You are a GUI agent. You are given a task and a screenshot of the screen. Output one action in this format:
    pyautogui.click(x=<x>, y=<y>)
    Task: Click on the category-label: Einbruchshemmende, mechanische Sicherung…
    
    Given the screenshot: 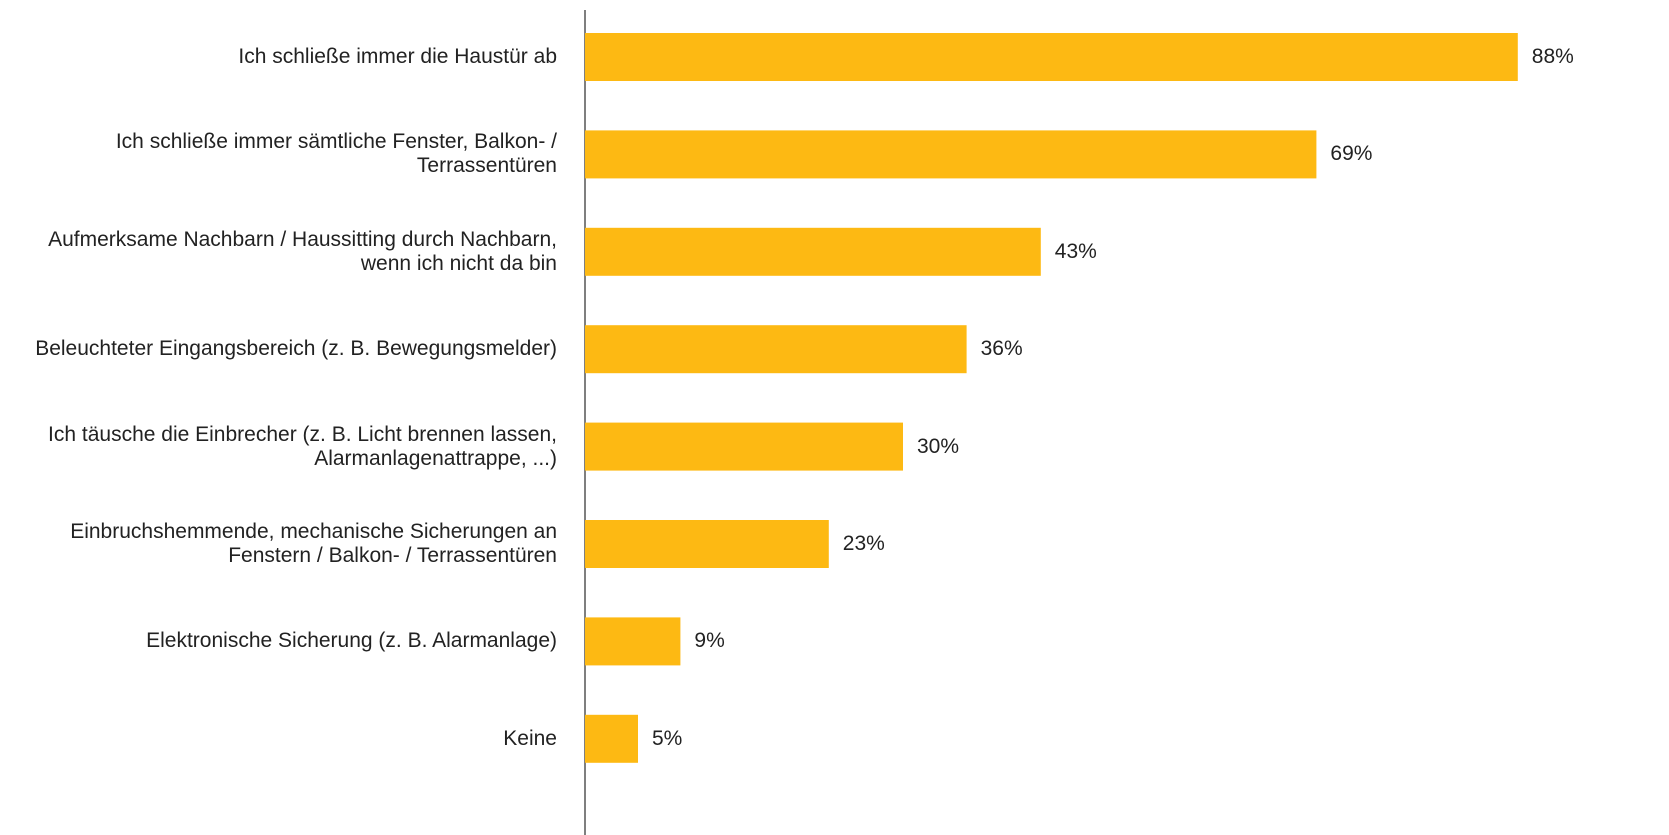 What is the action you would take?
    pyautogui.click(x=313, y=543)
    